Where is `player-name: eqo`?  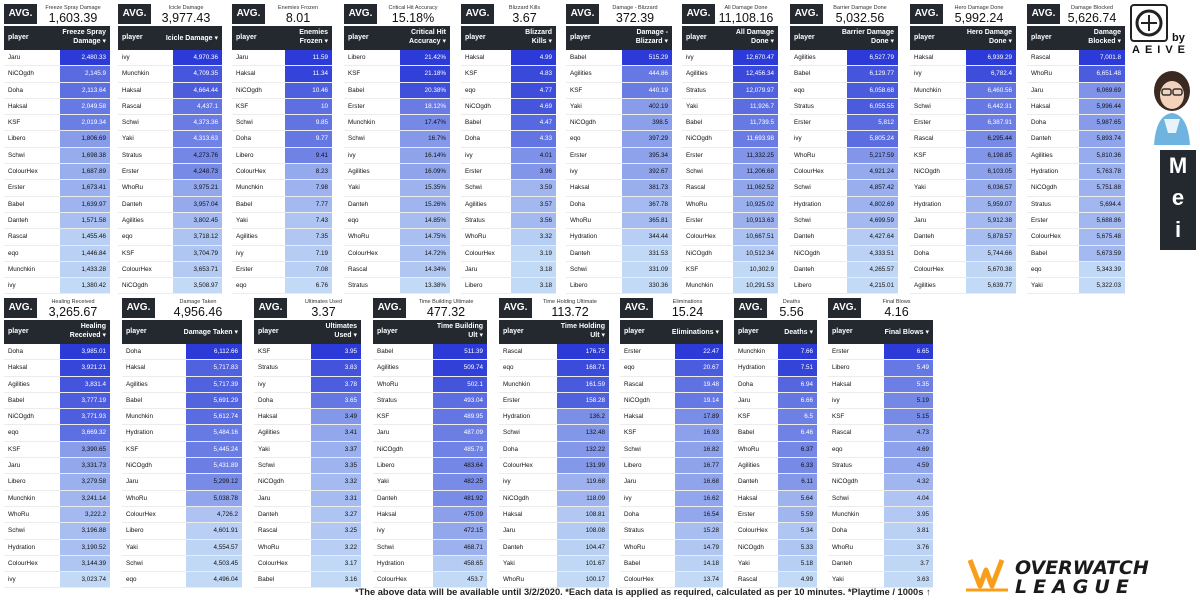
player-name: eqo is located at coordinates (575, 139).